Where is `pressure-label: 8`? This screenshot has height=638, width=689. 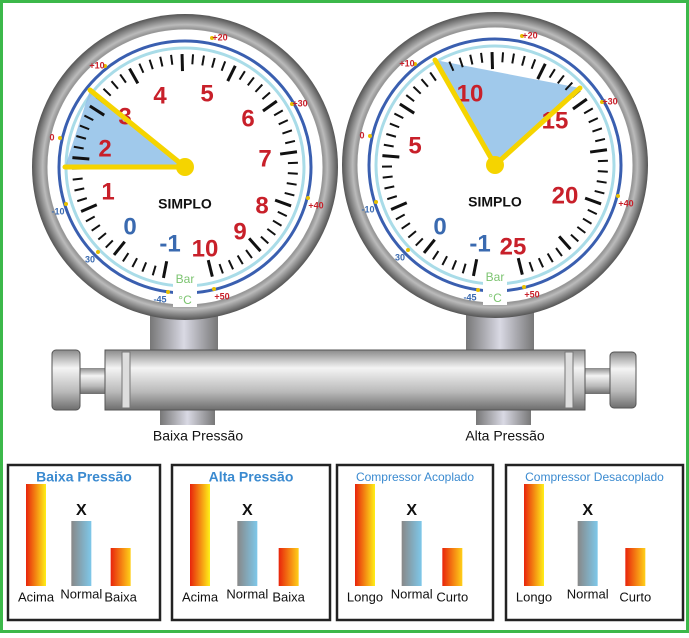 pressure-label: 8 is located at coordinates (261, 205).